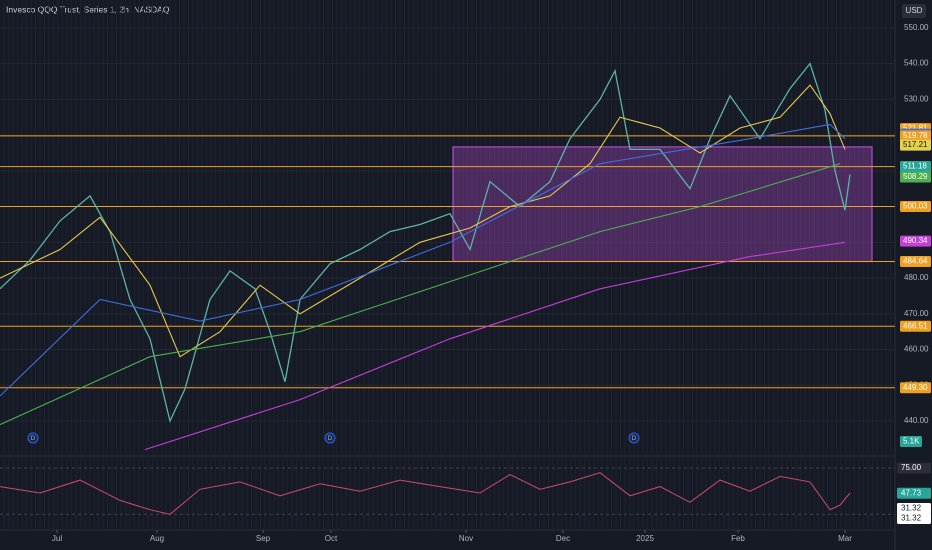 Image resolution: width=932 pixels, height=550 pixels. What do you see at coordinates (662, 204) in the screenshot?
I see `zone` at bounding box center [662, 204].